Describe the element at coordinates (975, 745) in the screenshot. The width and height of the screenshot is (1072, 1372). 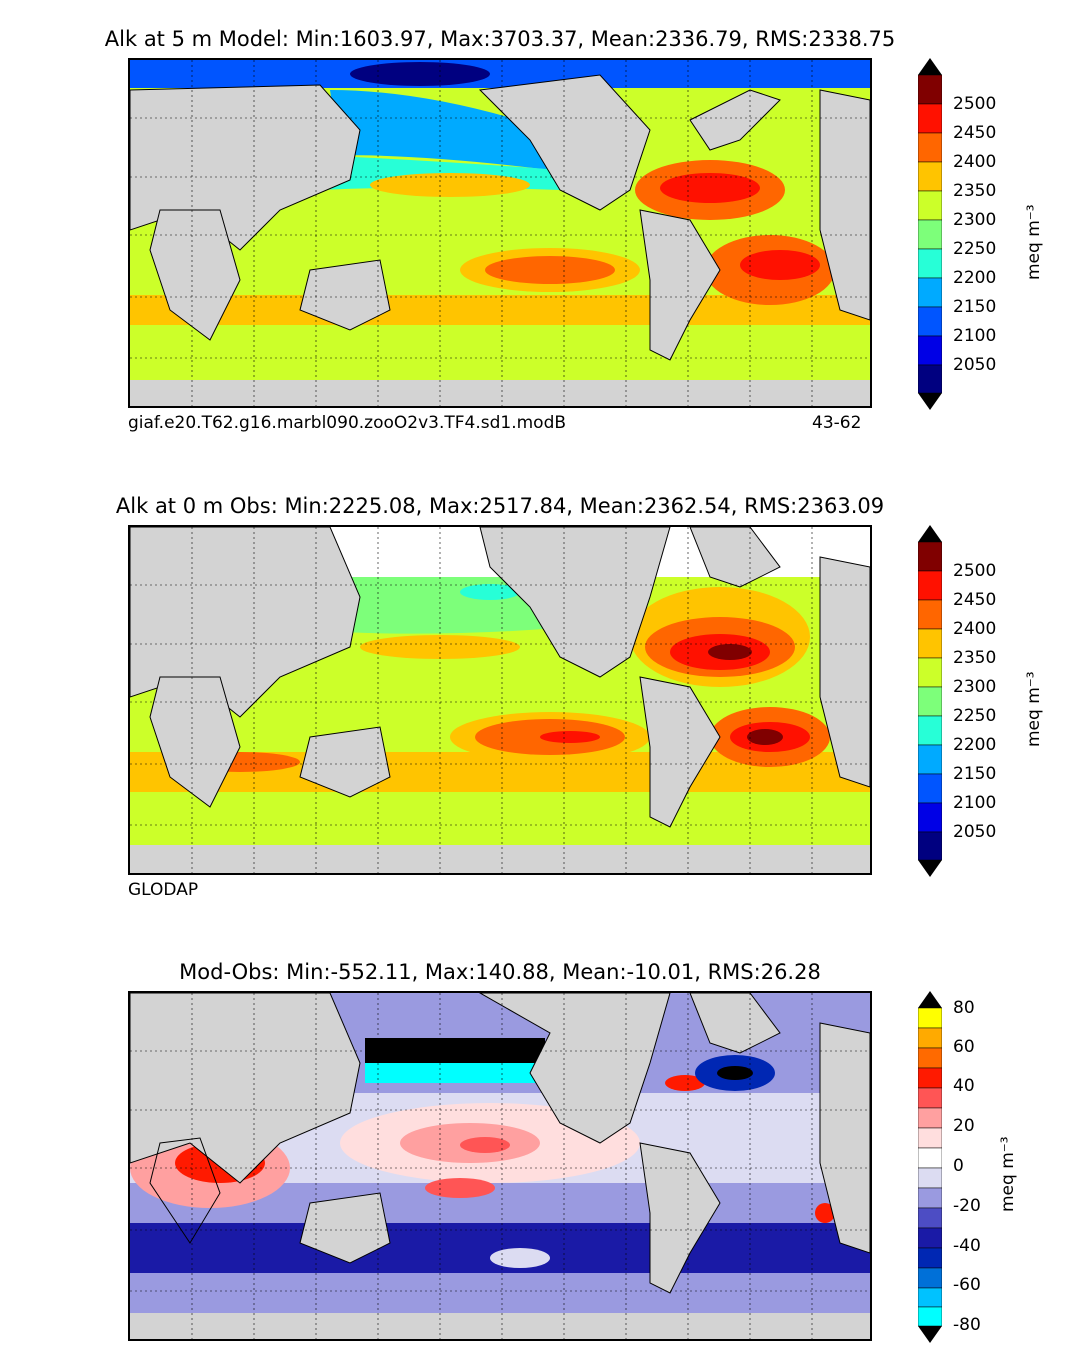
I see `panel2-tick: 2200` at that location.